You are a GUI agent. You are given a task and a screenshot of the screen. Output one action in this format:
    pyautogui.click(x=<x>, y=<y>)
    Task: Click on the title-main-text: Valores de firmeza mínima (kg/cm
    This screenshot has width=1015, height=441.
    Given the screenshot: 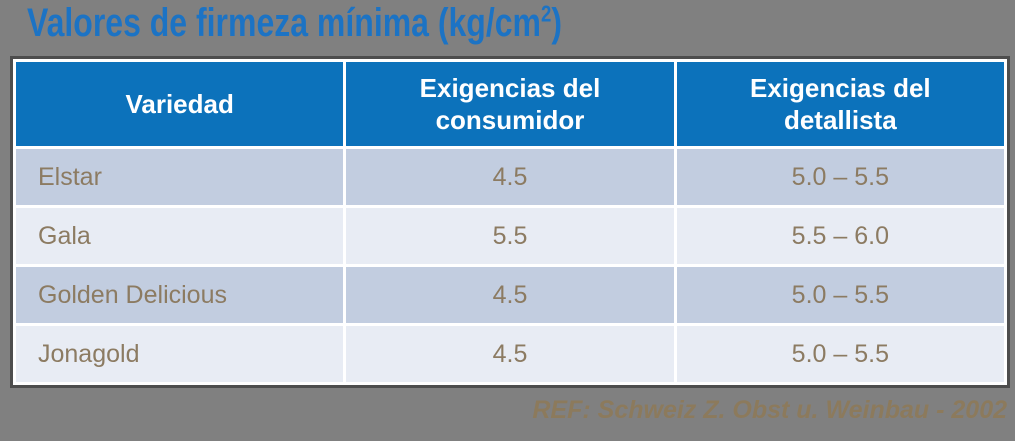 What is the action you would take?
    pyautogui.click(x=284, y=23)
    